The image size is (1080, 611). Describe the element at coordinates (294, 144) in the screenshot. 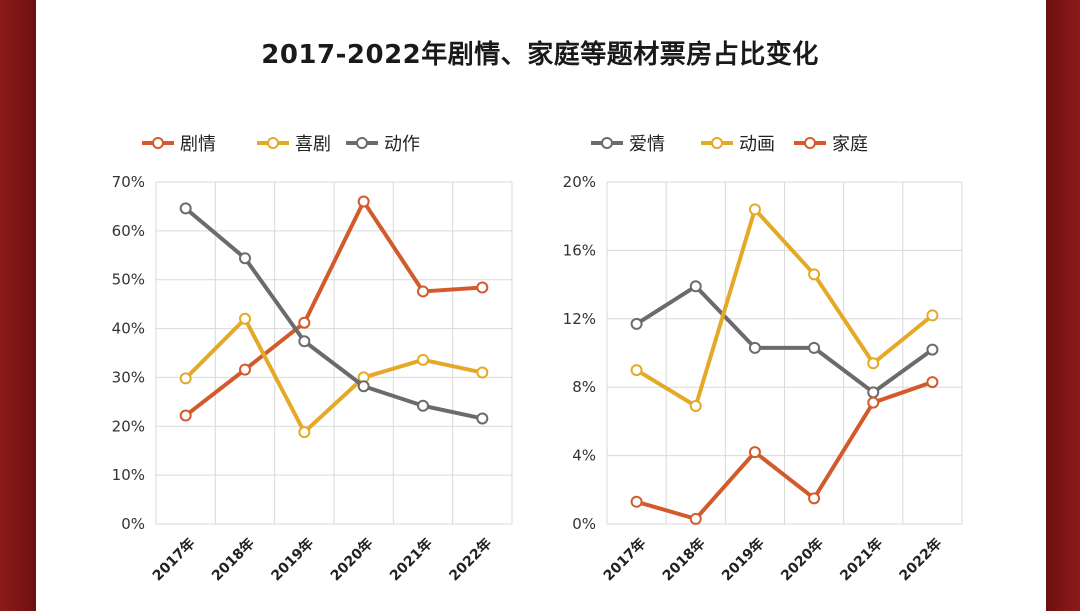

I see `legend-entry: 喜剧` at that location.